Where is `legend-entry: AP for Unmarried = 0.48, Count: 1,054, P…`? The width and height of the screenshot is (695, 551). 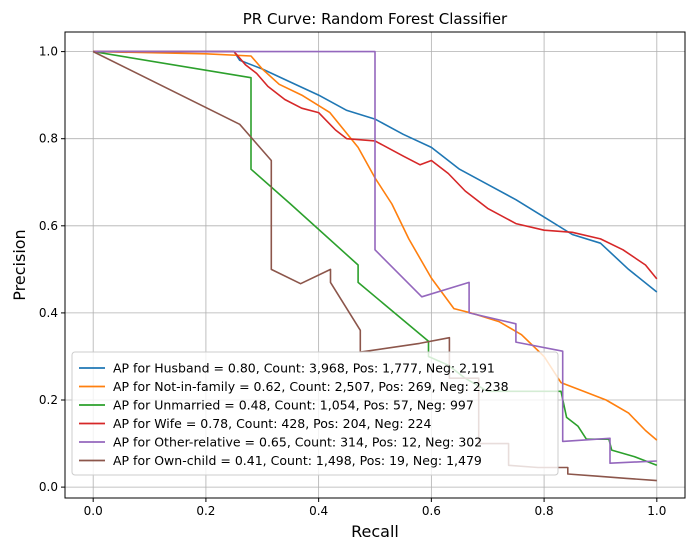
legend-entry: AP for Unmarried = 0.48, Count: 1,054, P… is located at coordinates (293, 405).